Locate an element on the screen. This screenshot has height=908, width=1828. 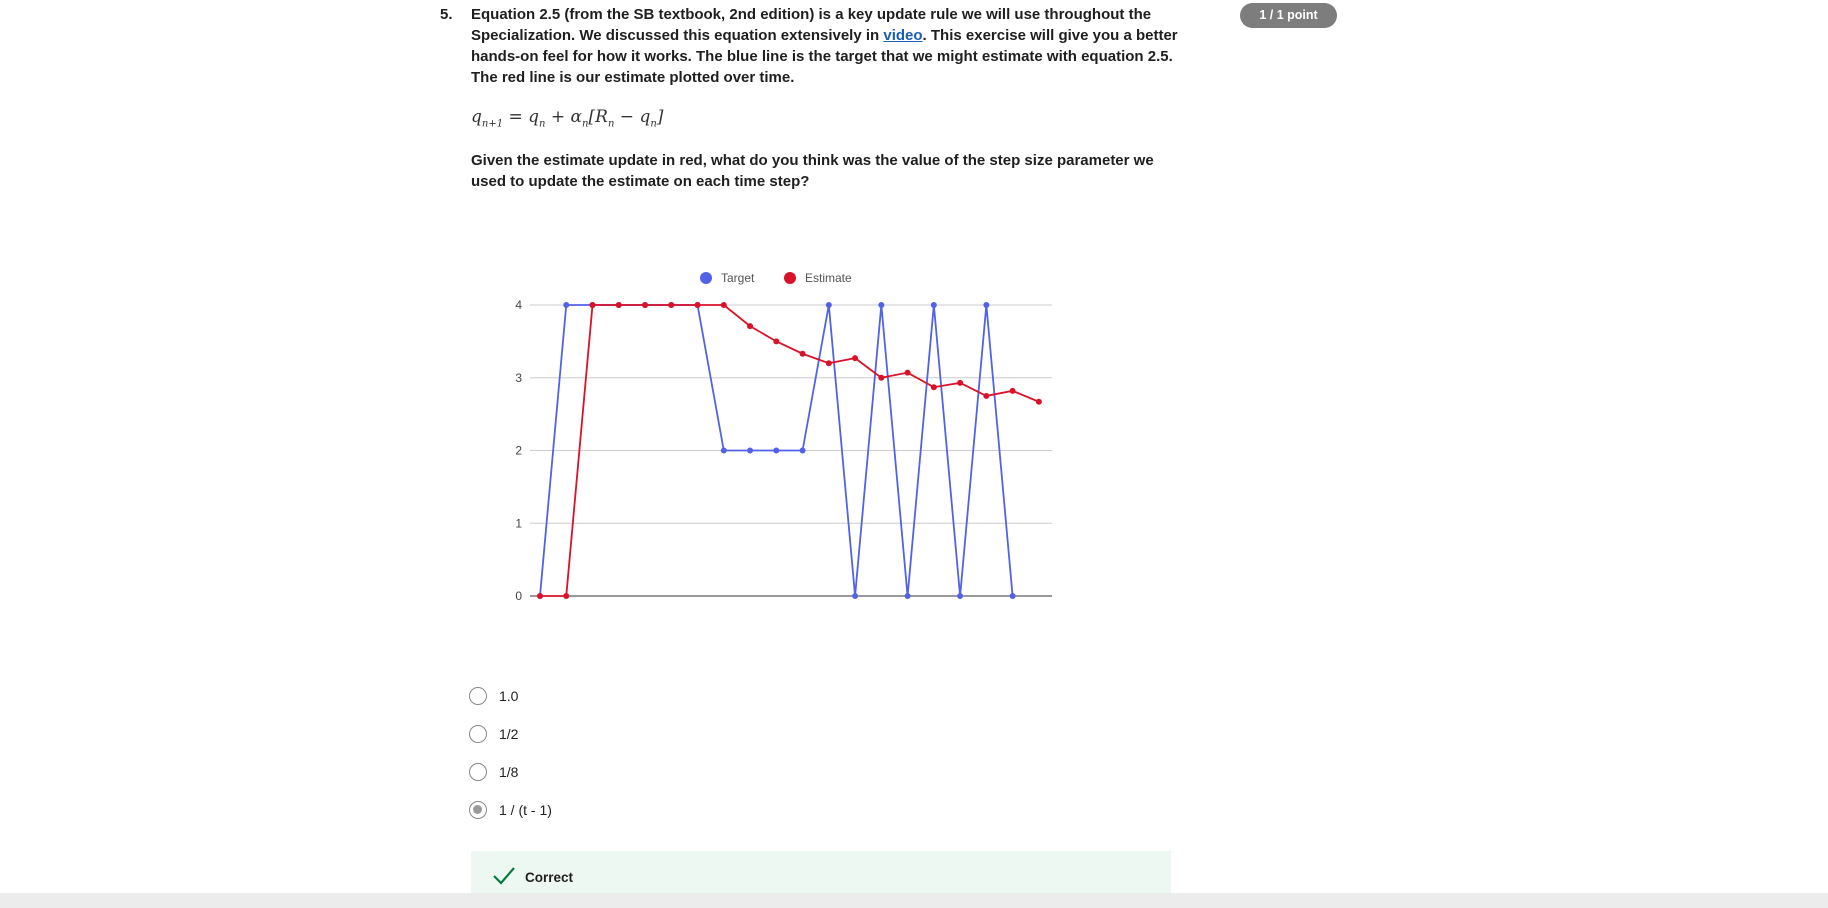
y-tick-label: 0 is located at coordinates (518, 596).